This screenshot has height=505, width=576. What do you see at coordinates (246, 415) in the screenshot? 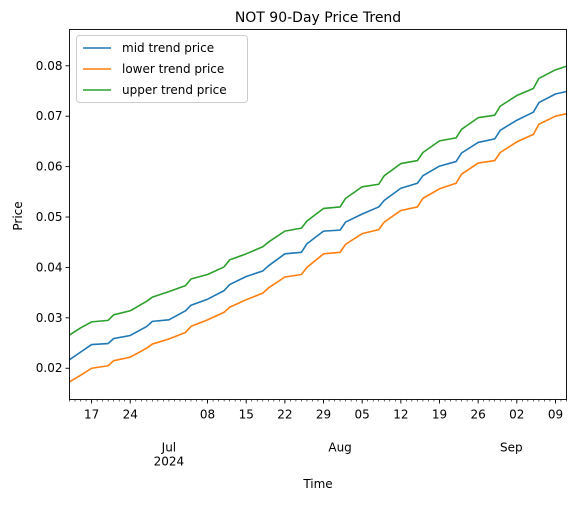
I see `x-tick-label: 15` at bounding box center [246, 415].